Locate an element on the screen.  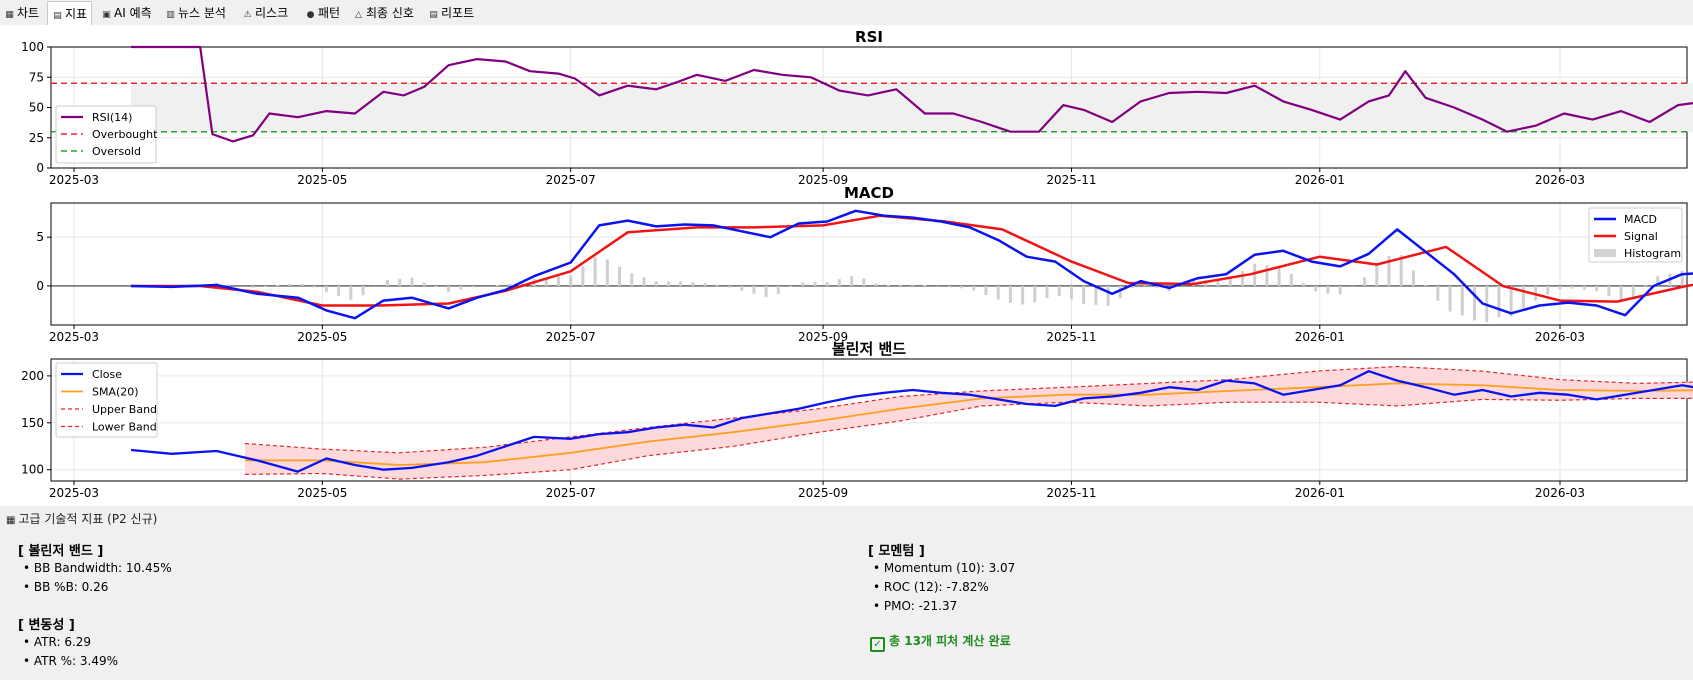
lower-band-line is located at coordinates (968, 438).